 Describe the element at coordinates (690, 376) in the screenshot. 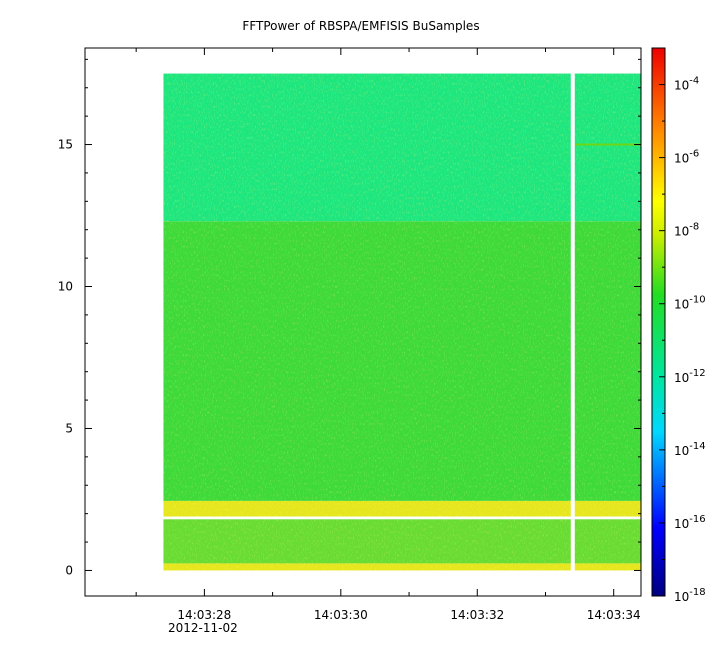

I see `colorbar-tick-label--12: 10⁻¹²` at that location.